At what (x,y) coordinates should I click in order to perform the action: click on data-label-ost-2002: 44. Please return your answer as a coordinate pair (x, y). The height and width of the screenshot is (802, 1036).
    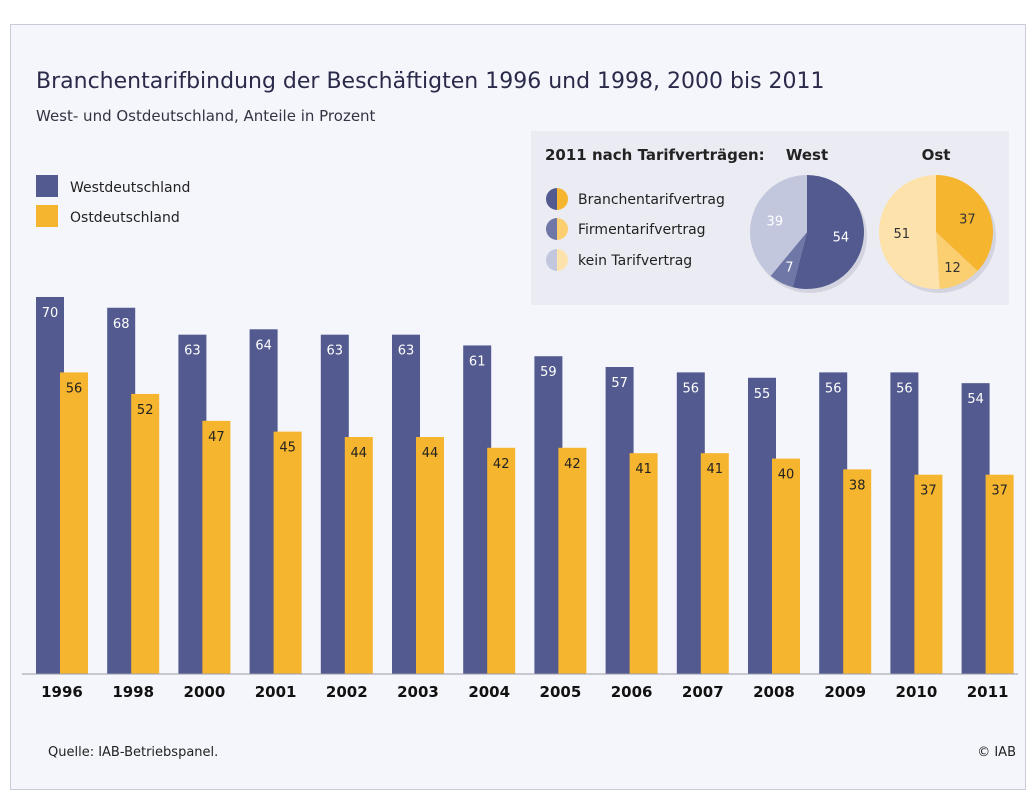
    Looking at the image, I should click on (359, 453).